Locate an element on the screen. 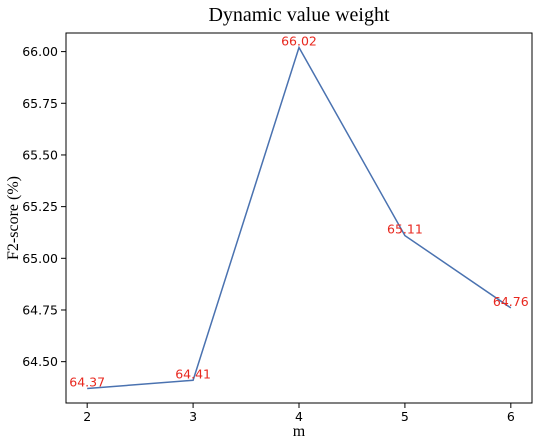 This screenshot has height=445, width=537. y-tick-label: 64.75 is located at coordinates (40, 309).